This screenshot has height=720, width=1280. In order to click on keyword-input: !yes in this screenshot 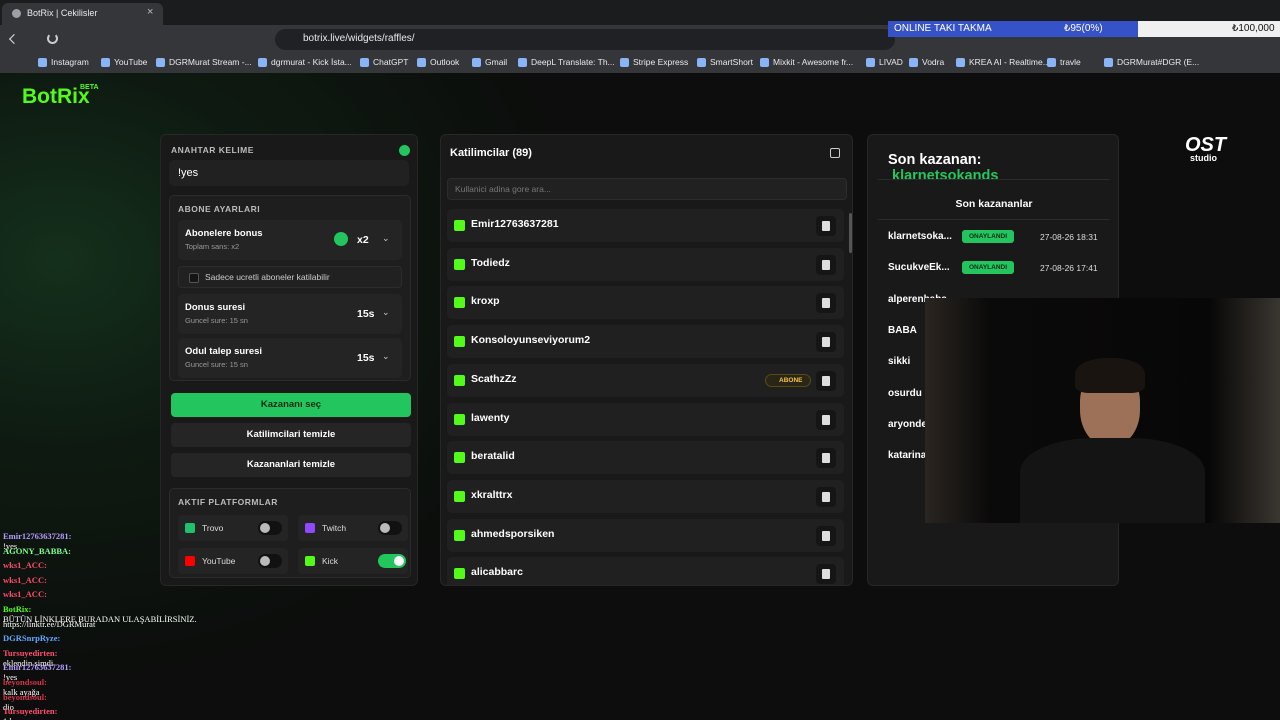, I will do `click(289, 173)`.